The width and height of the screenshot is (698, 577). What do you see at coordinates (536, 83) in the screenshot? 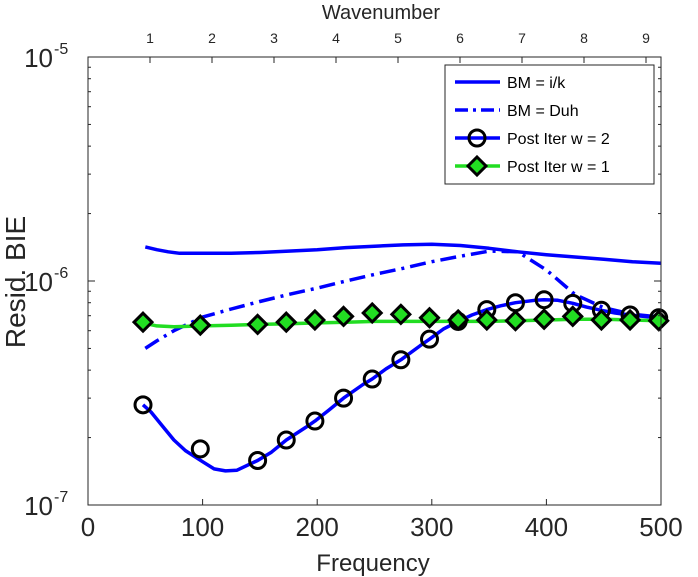
I see `legend-entry-1: BM = i/k` at bounding box center [536, 83].